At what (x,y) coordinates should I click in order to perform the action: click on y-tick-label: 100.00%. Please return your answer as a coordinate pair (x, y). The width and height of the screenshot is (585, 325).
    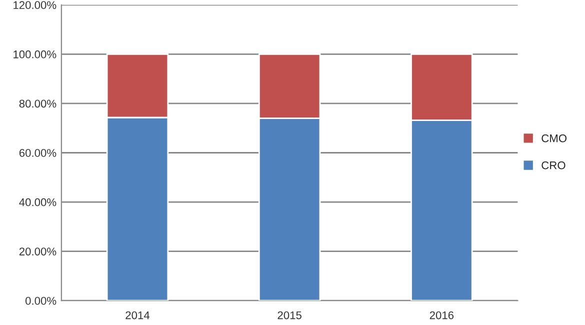
    Looking at the image, I should click on (35, 54).